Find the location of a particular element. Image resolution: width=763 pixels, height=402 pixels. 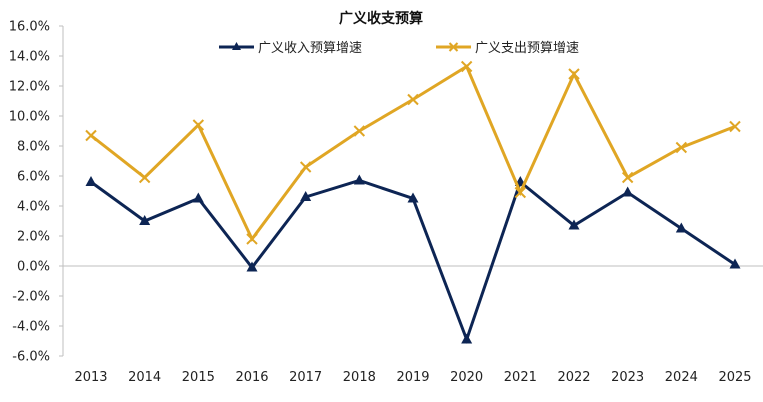

chart-title: 广义收支预算 is located at coordinates (381, 18).